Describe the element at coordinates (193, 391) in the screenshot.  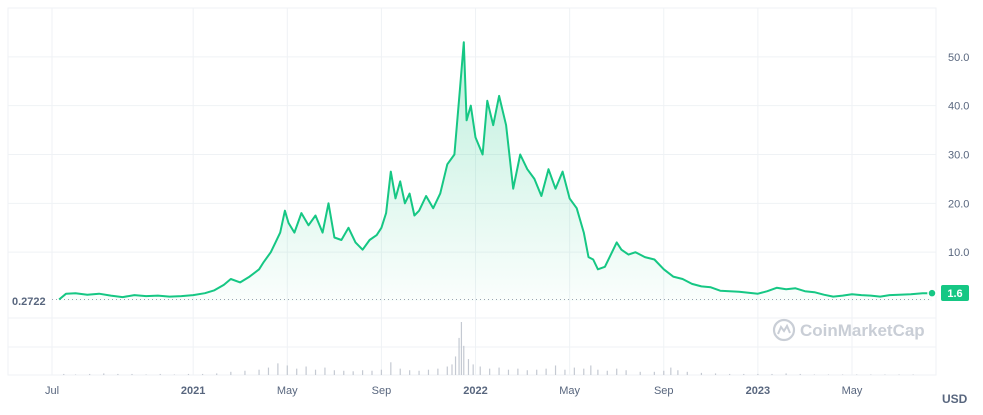
I see `x-tick-label: 2021` at that location.